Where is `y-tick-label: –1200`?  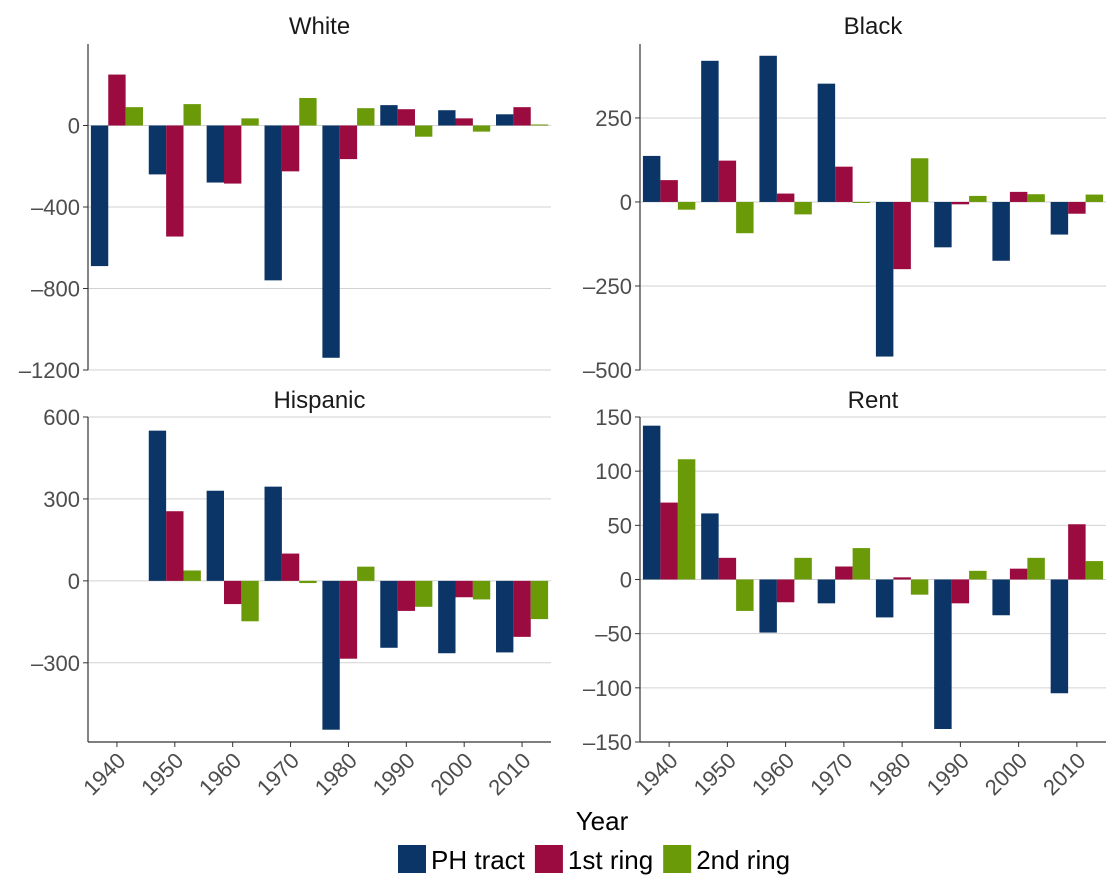 y-tick-label: –1200 is located at coordinates (49, 370).